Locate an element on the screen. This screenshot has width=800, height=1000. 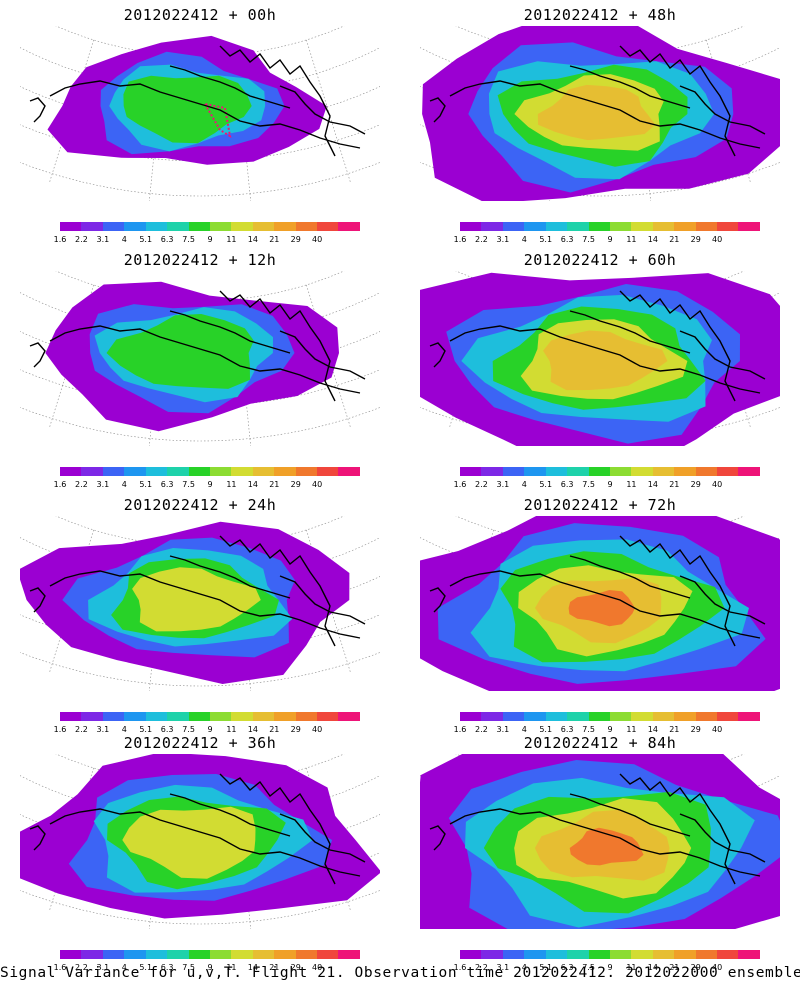
panel-title: 2012022412 + 36h is located at coordinates (200, 743).